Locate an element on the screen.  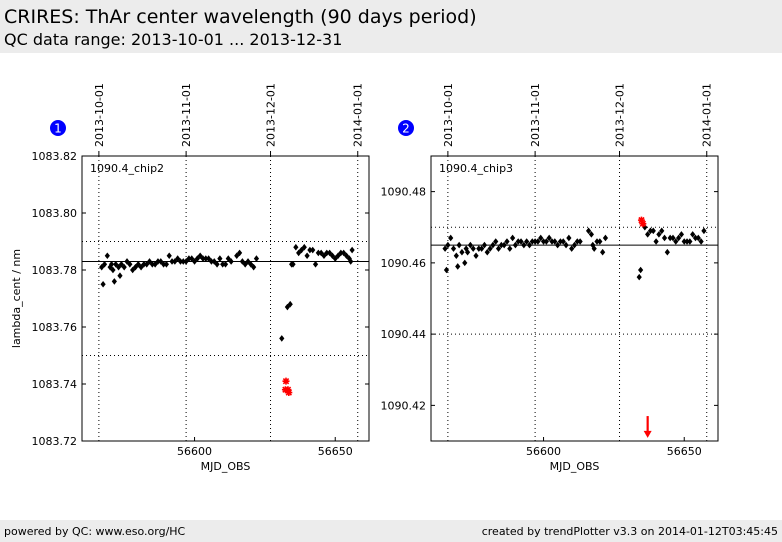
y-axis-label: lambda_cent / nm is located at coordinates (16, 298).